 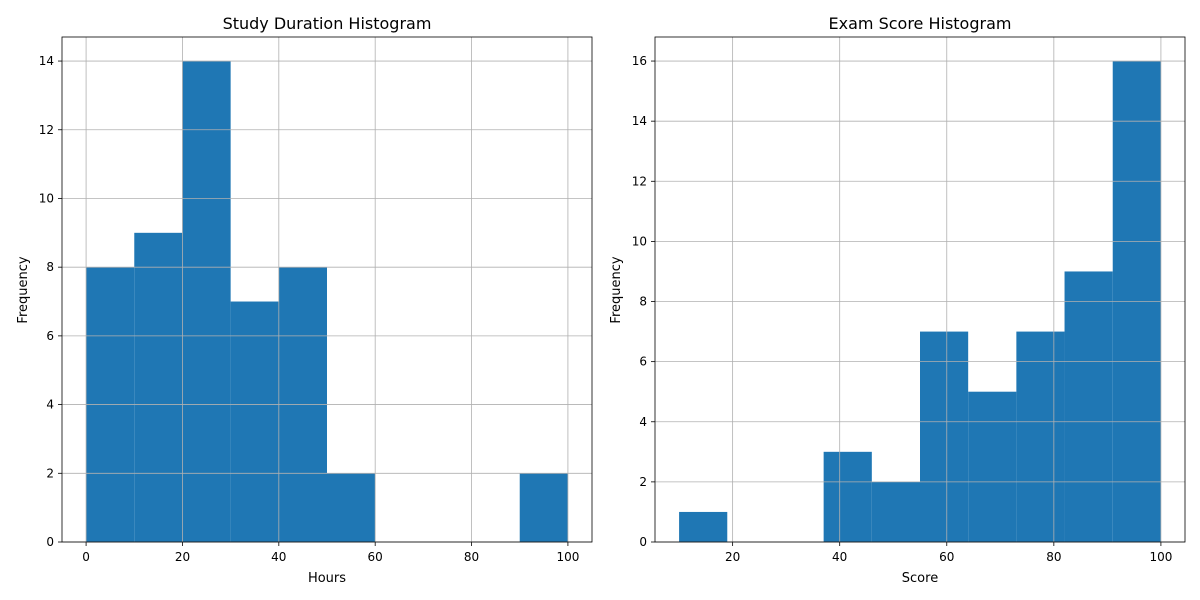 I want to click on chart-title: Study Duration Histogram, so click(x=327, y=23).